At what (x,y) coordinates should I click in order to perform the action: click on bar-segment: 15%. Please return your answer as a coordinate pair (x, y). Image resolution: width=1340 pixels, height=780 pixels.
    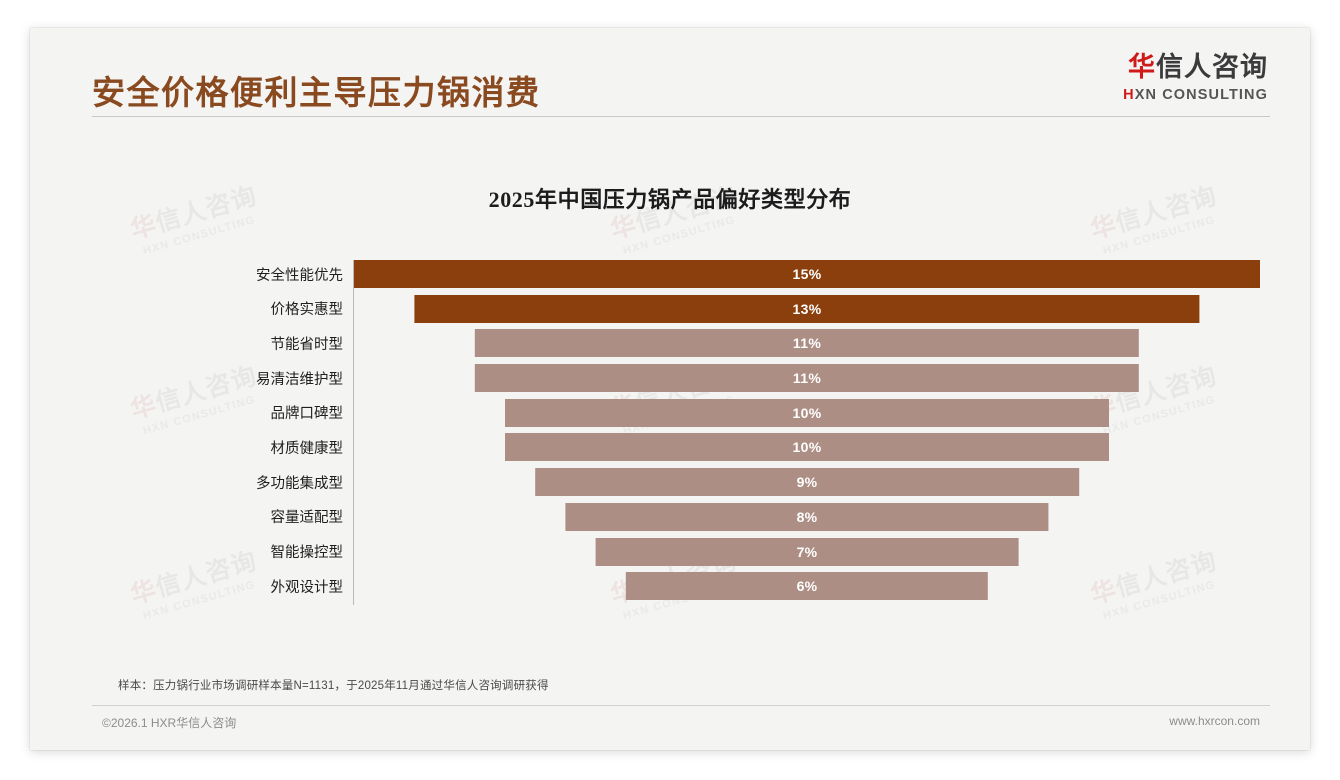
    Looking at the image, I should click on (807, 274).